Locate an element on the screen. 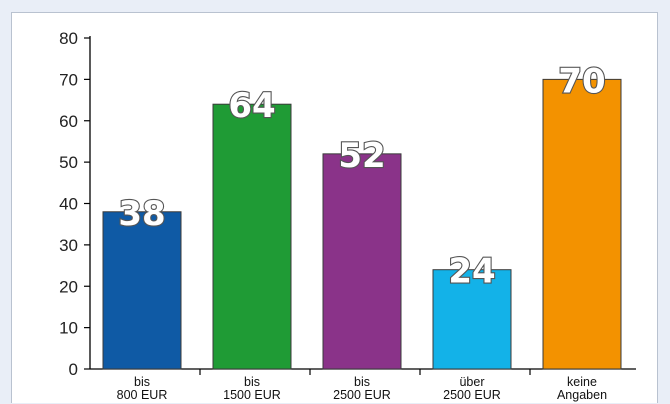 Image resolution: width=670 pixels, height=404 pixels. y-tick-label: 30 is located at coordinates (68, 245).